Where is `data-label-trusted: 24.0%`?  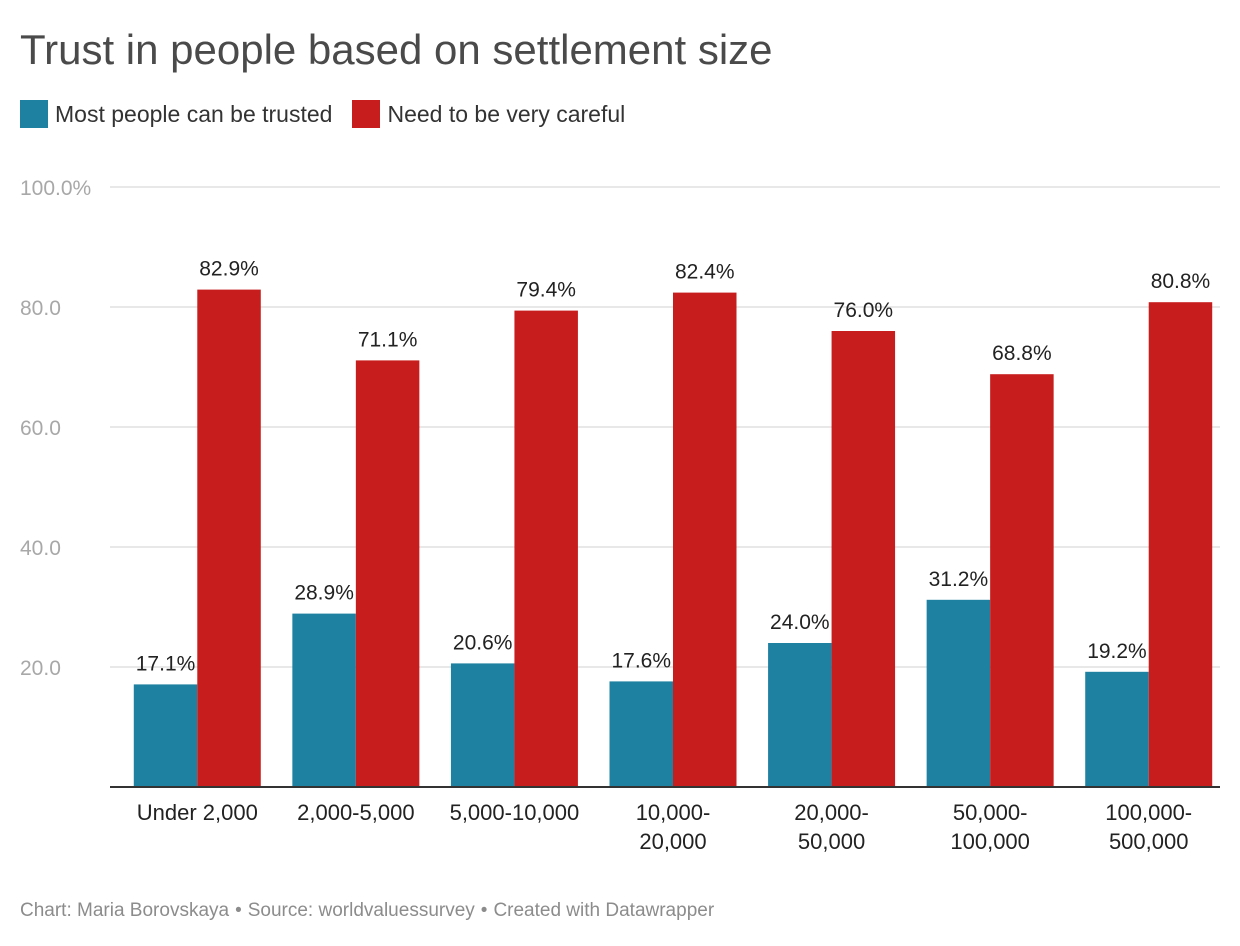 data-label-trusted: 24.0% is located at coordinates (800, 622).